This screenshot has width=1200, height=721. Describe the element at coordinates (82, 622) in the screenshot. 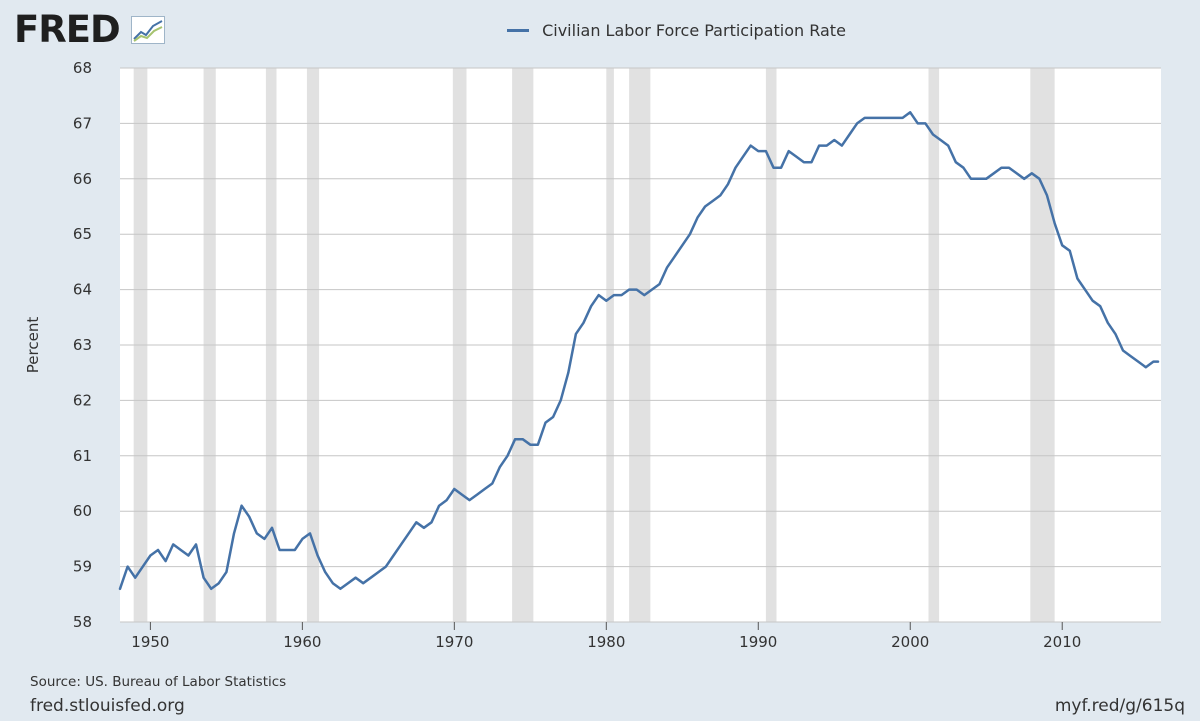

I see `y-tick-label: 58` at that location.